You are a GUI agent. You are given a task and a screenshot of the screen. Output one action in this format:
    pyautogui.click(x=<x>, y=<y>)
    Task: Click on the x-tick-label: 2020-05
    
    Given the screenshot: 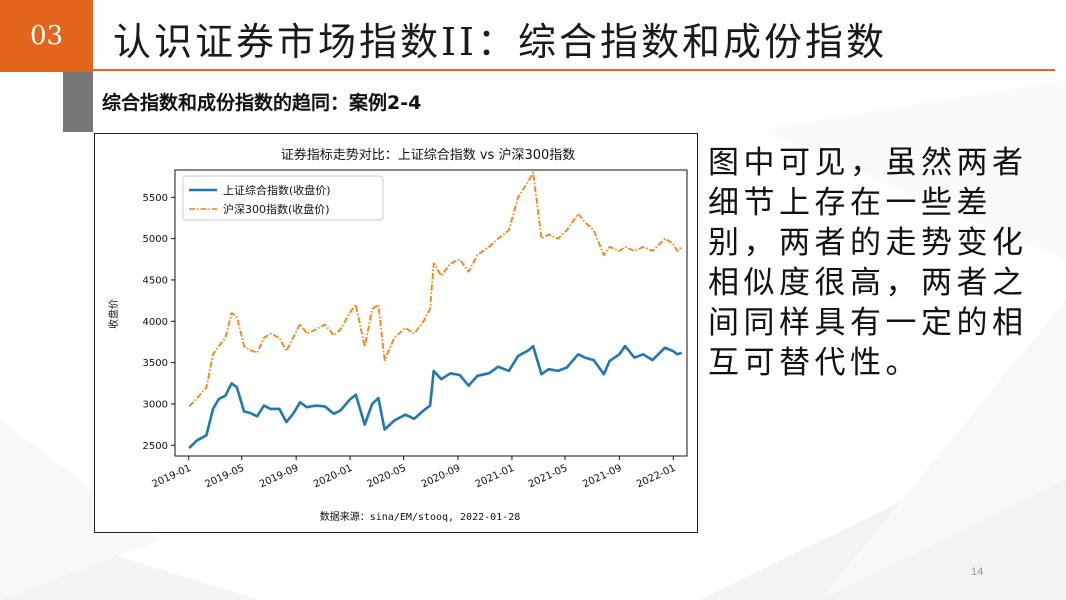 What is the action you would take?
    pyautogui.click(x=386, y=477)
    